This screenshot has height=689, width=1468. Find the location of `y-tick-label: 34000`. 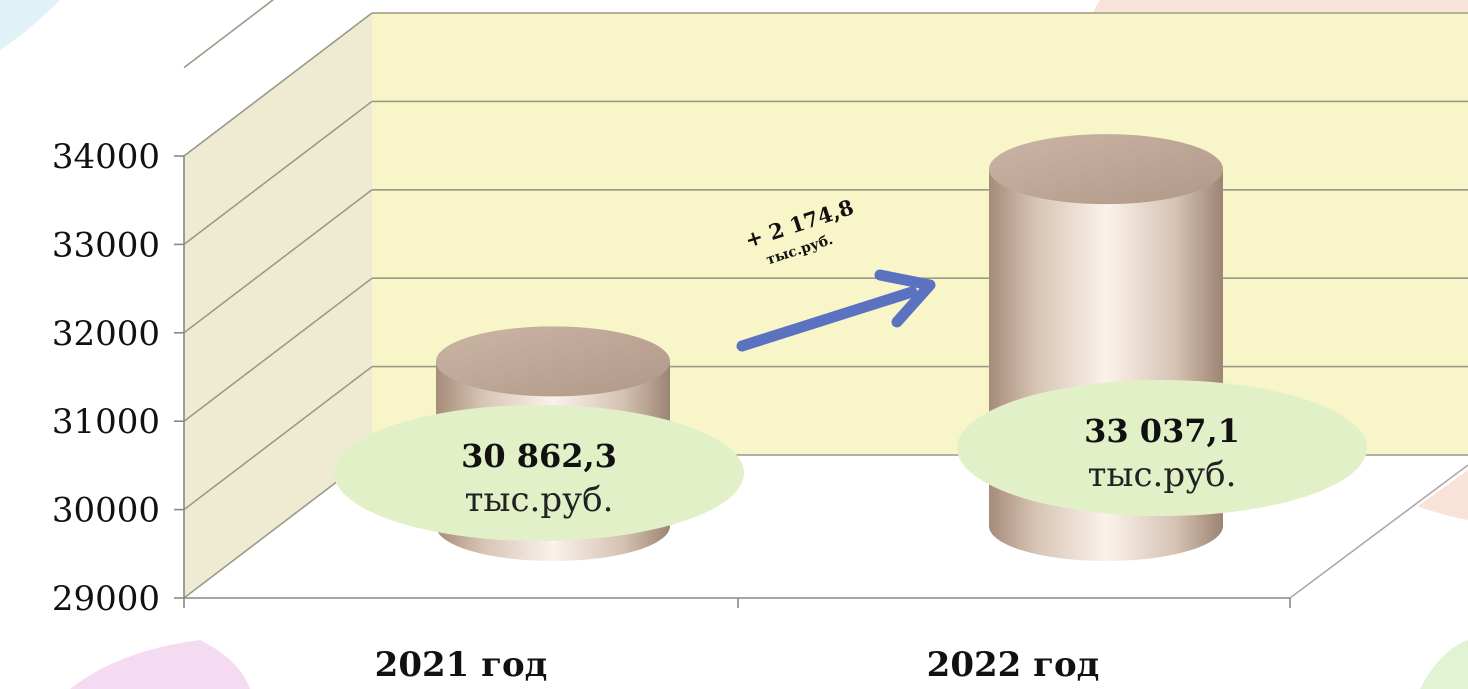

y-tick-label: 34000 is located at coordinates (106, 157).